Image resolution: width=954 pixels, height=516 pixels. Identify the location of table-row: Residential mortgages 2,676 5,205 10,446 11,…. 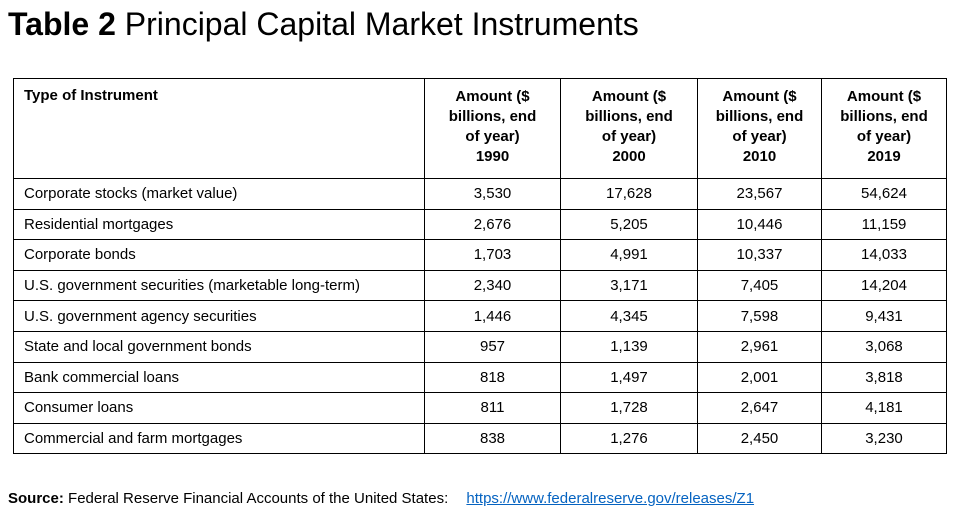
(480, 224).